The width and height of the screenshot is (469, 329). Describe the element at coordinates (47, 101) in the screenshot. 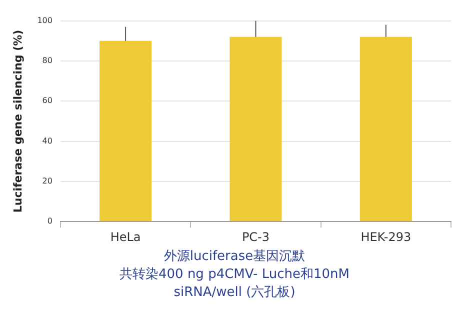

I see `y-tick-label: 60` at that location.